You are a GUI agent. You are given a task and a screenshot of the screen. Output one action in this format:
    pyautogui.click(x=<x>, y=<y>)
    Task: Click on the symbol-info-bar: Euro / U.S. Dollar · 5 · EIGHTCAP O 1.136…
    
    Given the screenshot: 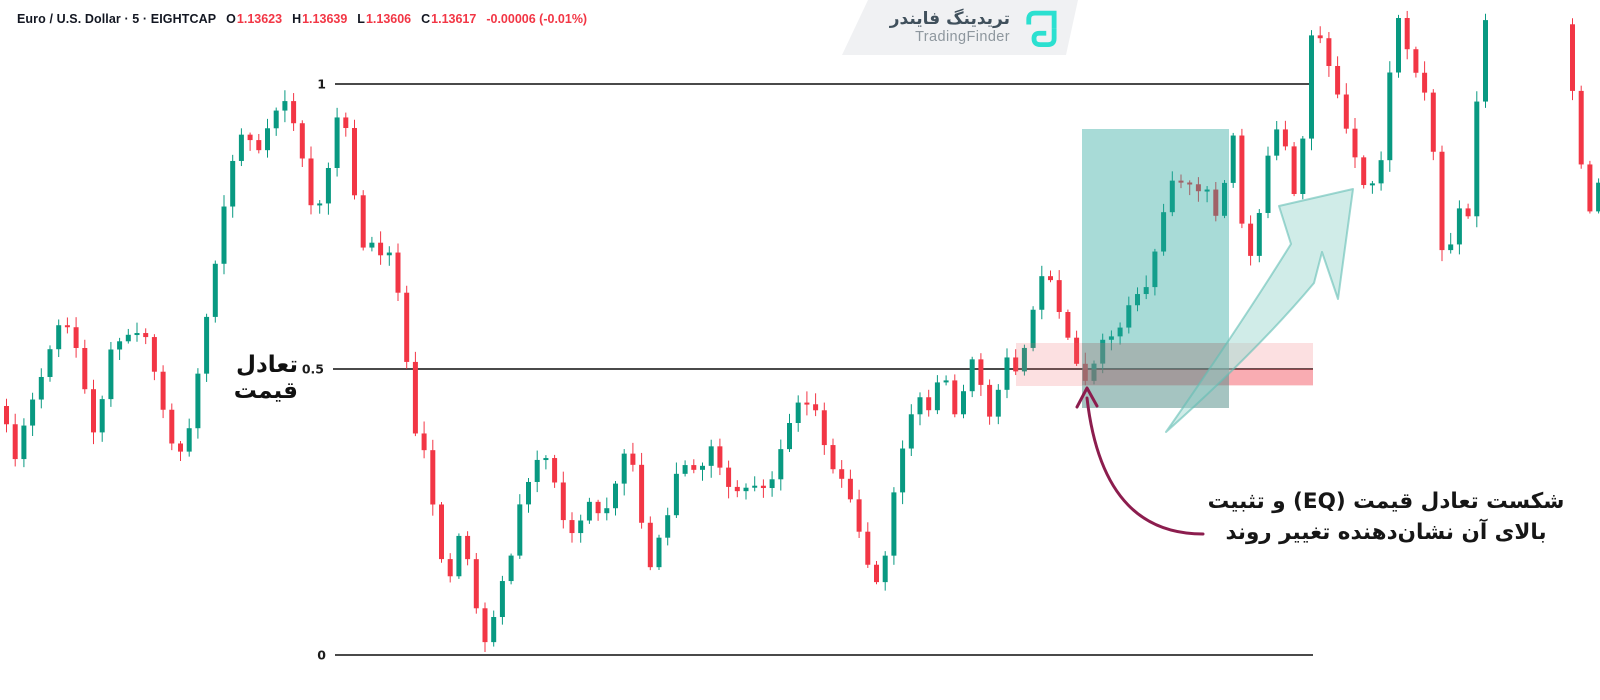 What is the action you would take?
    pyautogui.click(x=302, y=19)
    